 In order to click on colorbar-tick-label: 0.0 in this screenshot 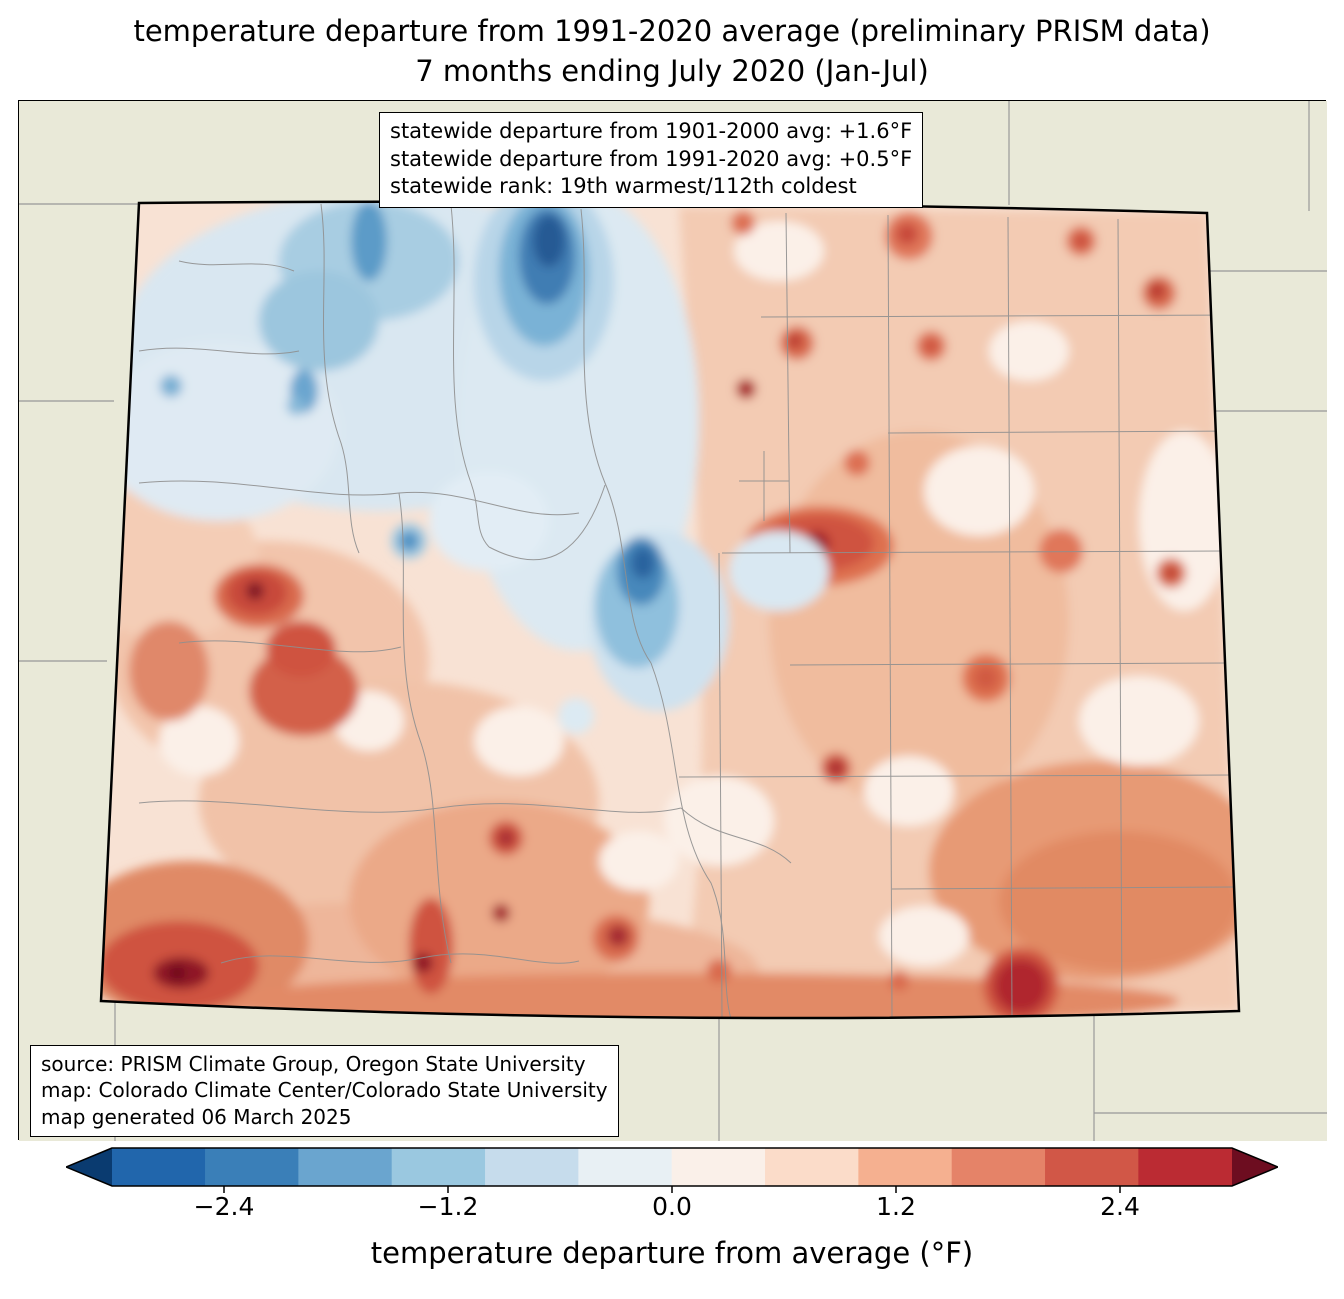, I will do `click(672, 1206)`.